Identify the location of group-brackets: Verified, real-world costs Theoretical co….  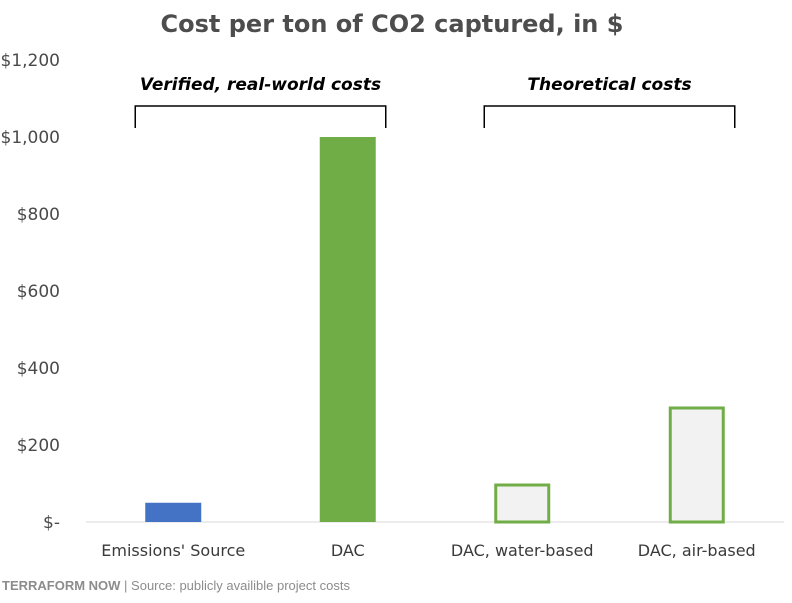
(435, 101).